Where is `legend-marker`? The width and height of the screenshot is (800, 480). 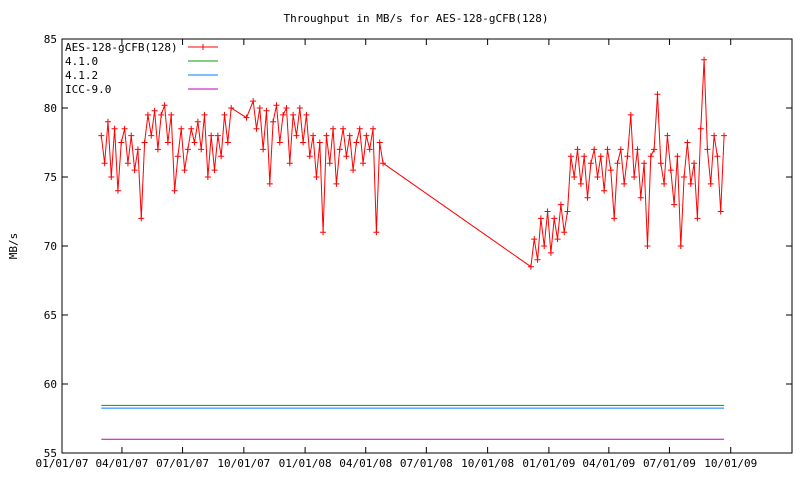
legend-marker is located at coordinates (203, 47).